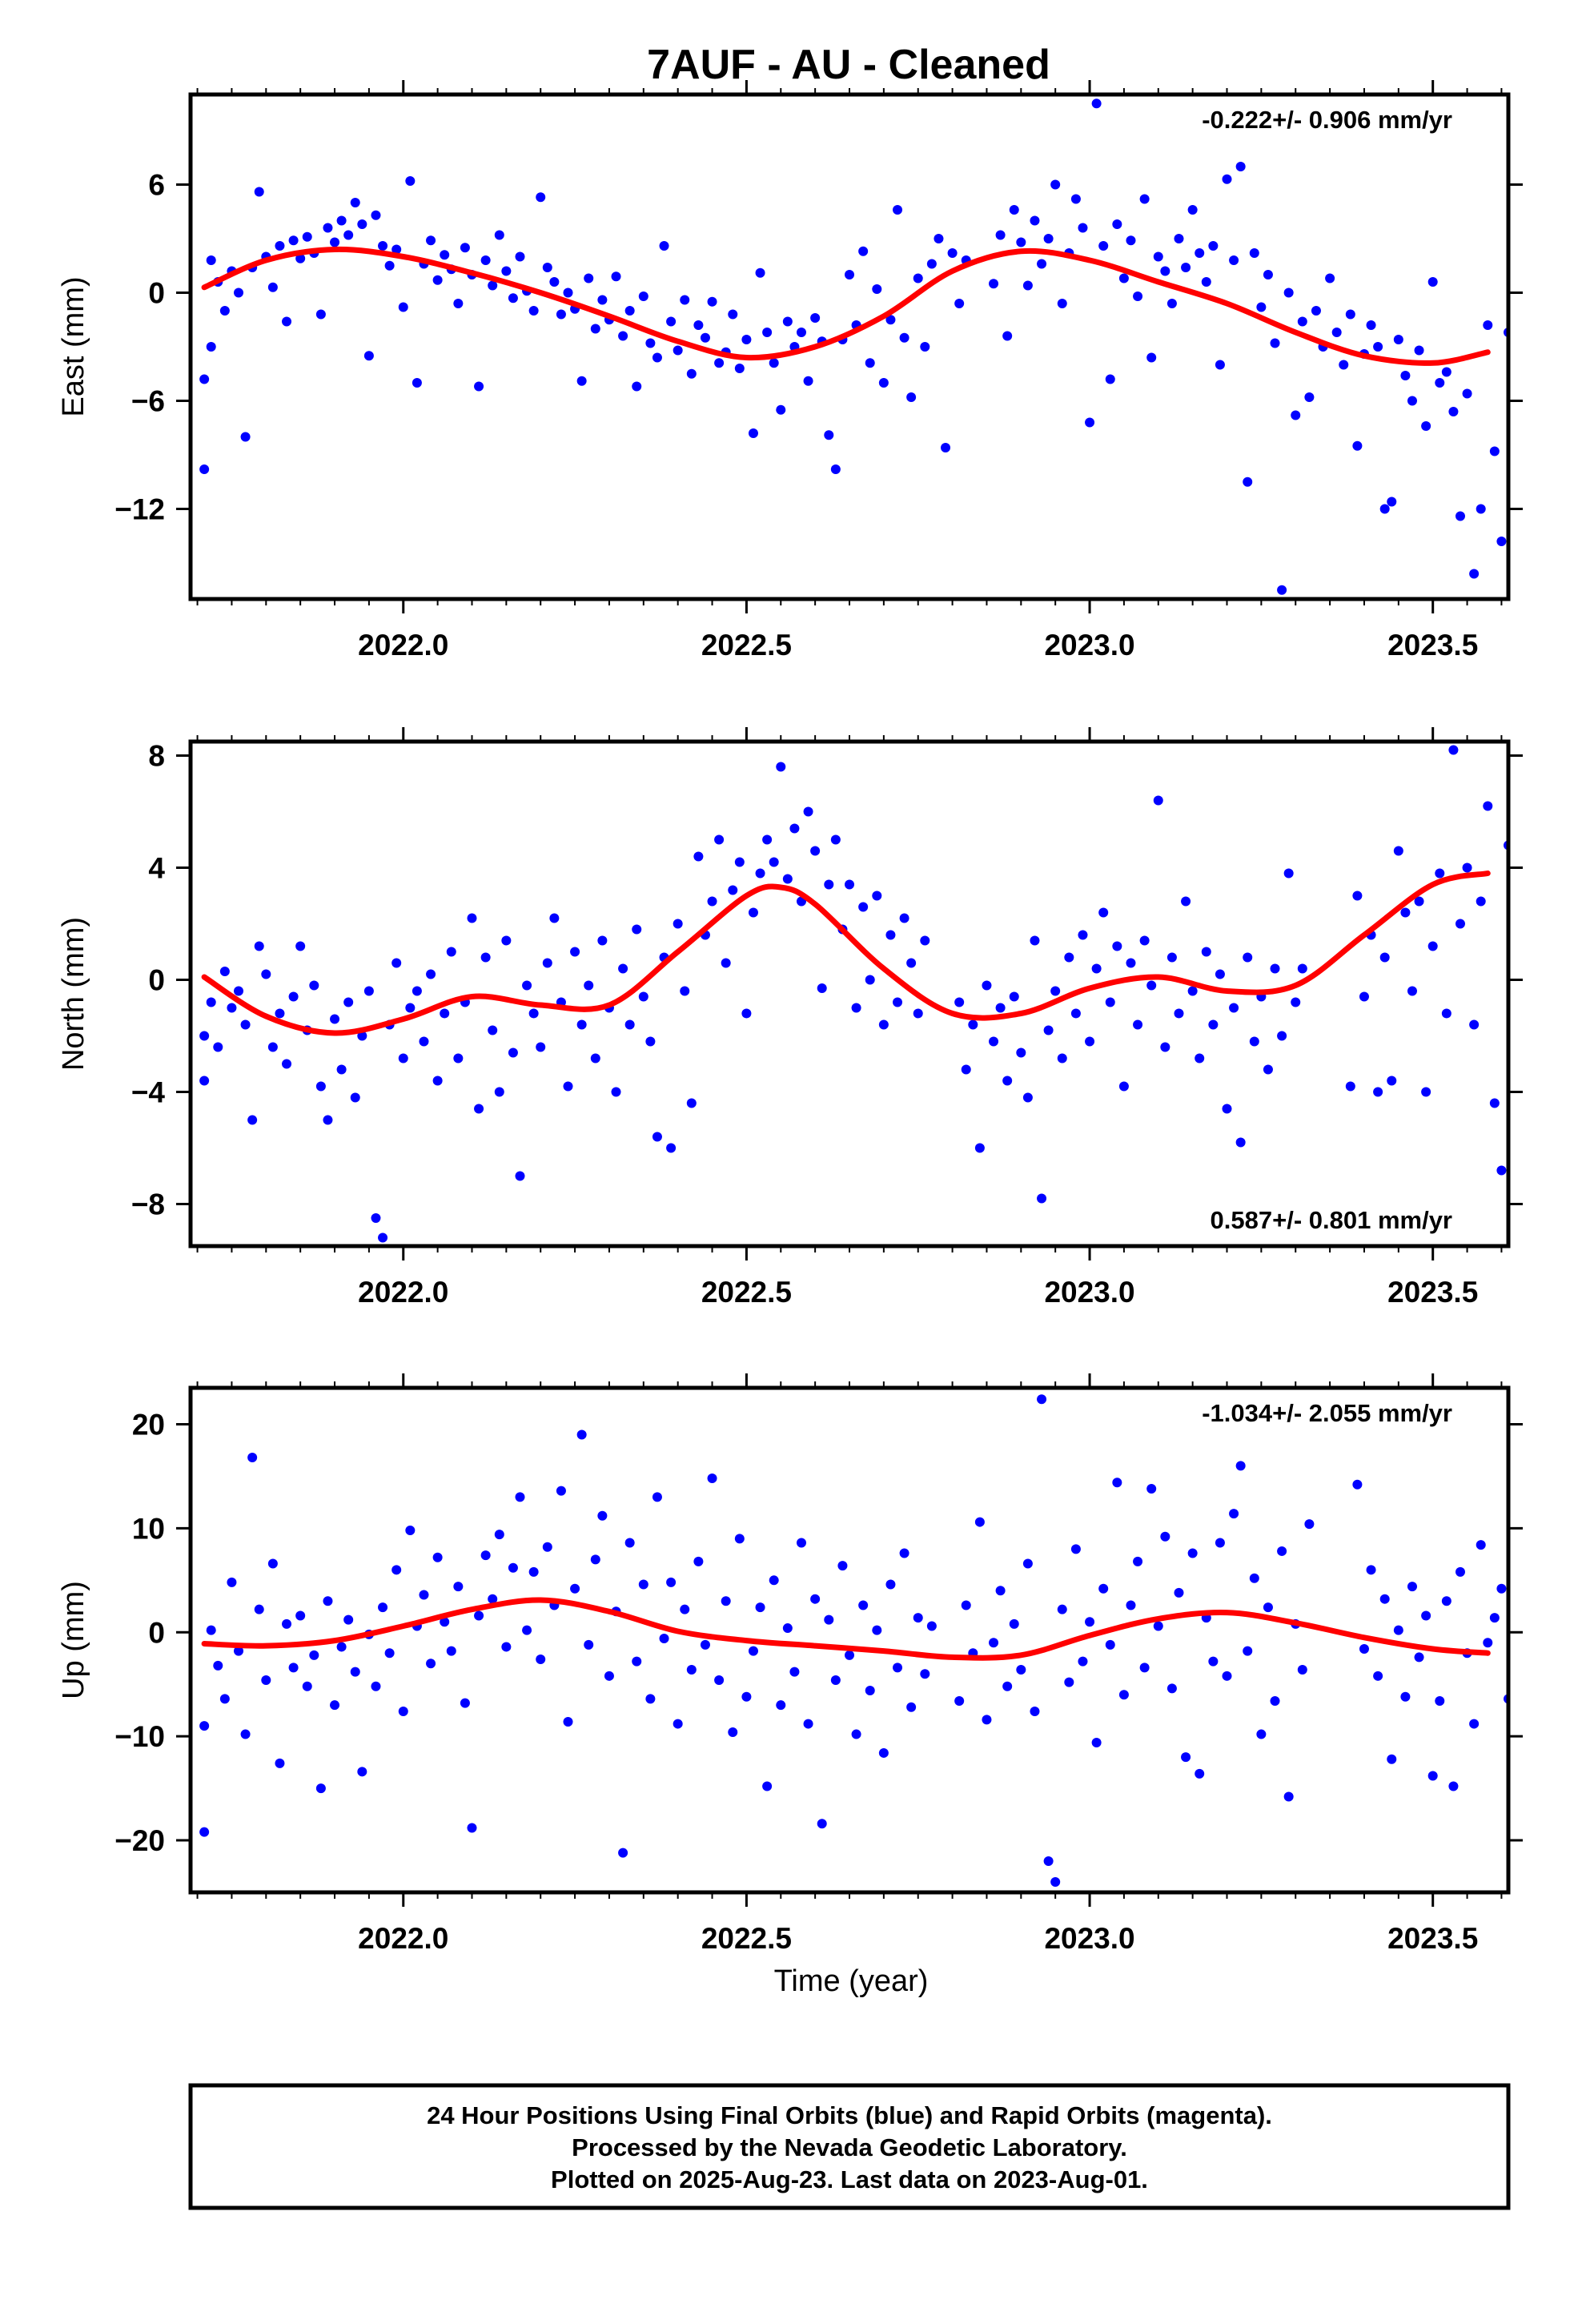 Image resolution: width=1582 pixels, height=2324 pixels. I want to click on up-y-tick-label: 20, so click(148, 1424).